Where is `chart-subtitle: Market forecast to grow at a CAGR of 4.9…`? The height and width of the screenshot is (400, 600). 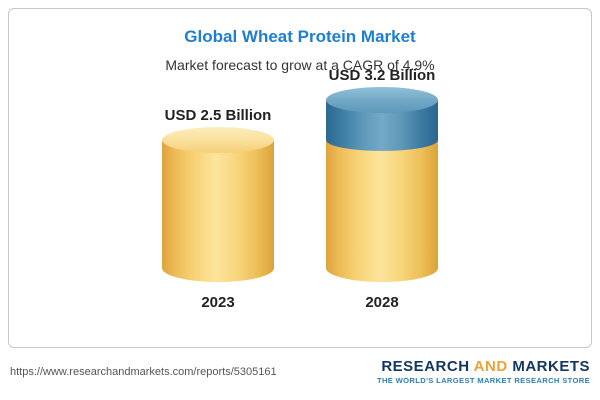
chart-subtitle: Market forecast to grow at a CAGR of 4.9… is located at coordinates (300, 65).